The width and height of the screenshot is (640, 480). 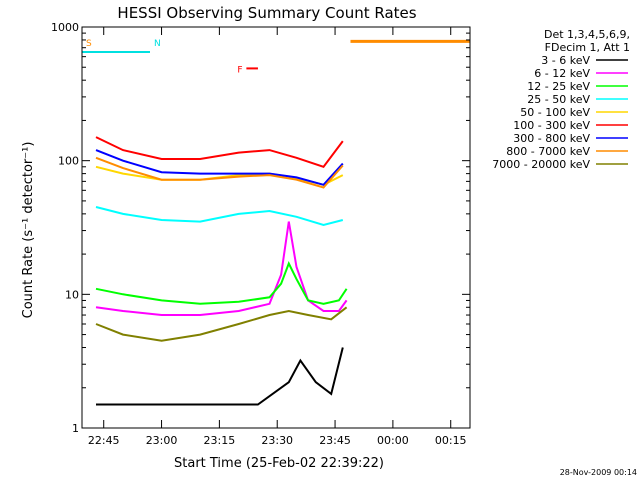 I want to click on legend-label-2: 12 - 25 keV, so click(x=558, y=86).